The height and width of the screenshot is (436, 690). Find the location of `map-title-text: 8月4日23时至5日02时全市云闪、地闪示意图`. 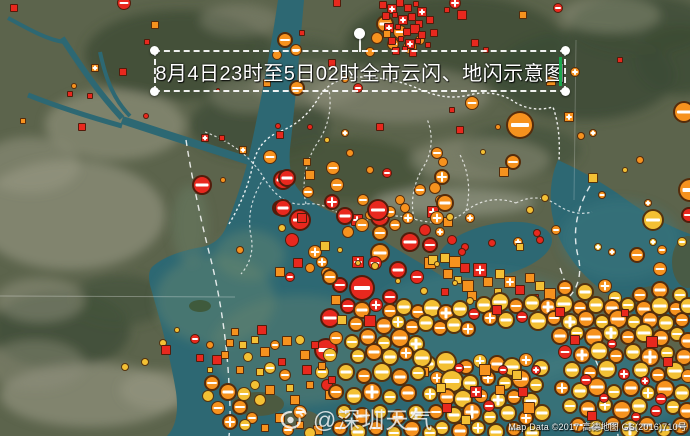

map-title-text: 8月4日23时至5日02时全市云闪、地闪示意图 is located at coordinates (360, 73).